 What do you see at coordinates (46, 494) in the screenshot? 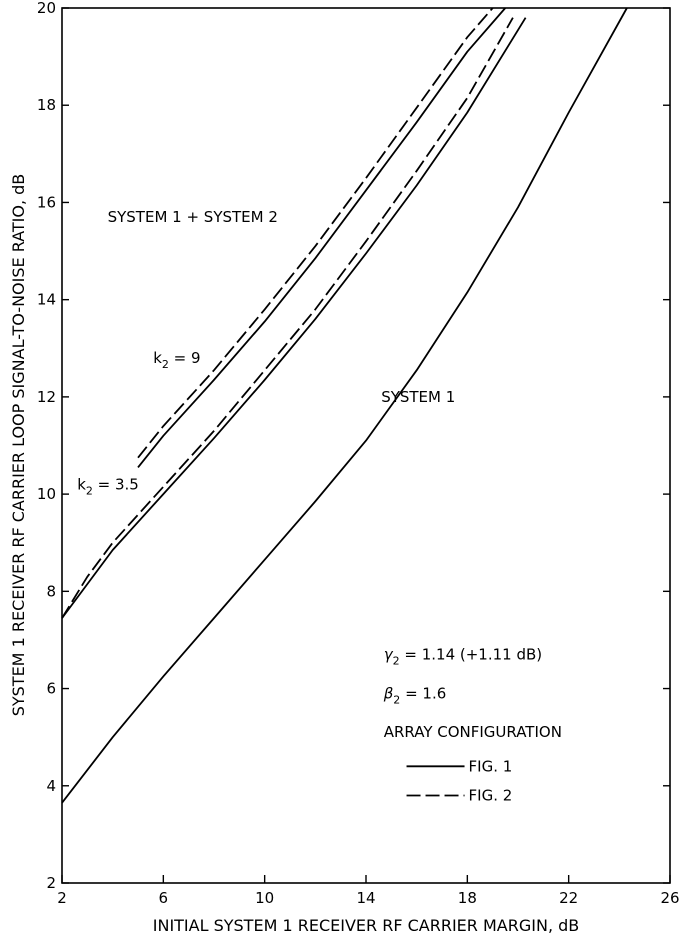
I see `y-tick-label: 10` at bounding box center [46, 494].